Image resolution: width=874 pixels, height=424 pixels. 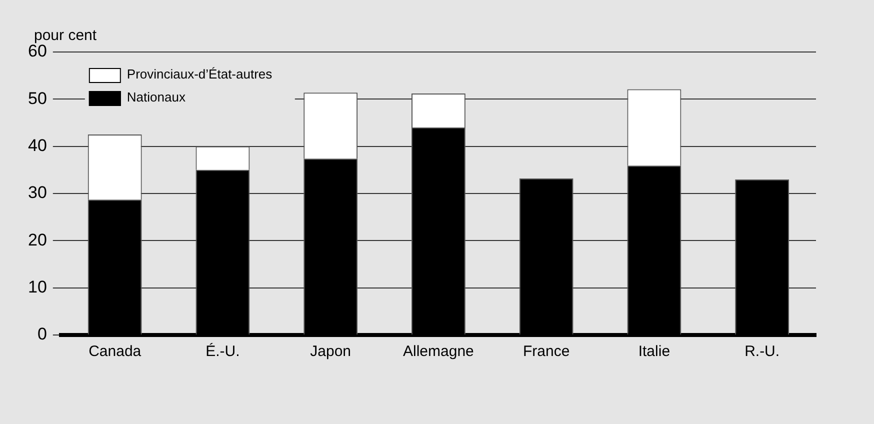 What do you see at coordinates (37, 192) in the screenshot?
I see `y-tick-label: 30` at bounding box center [37, 192].